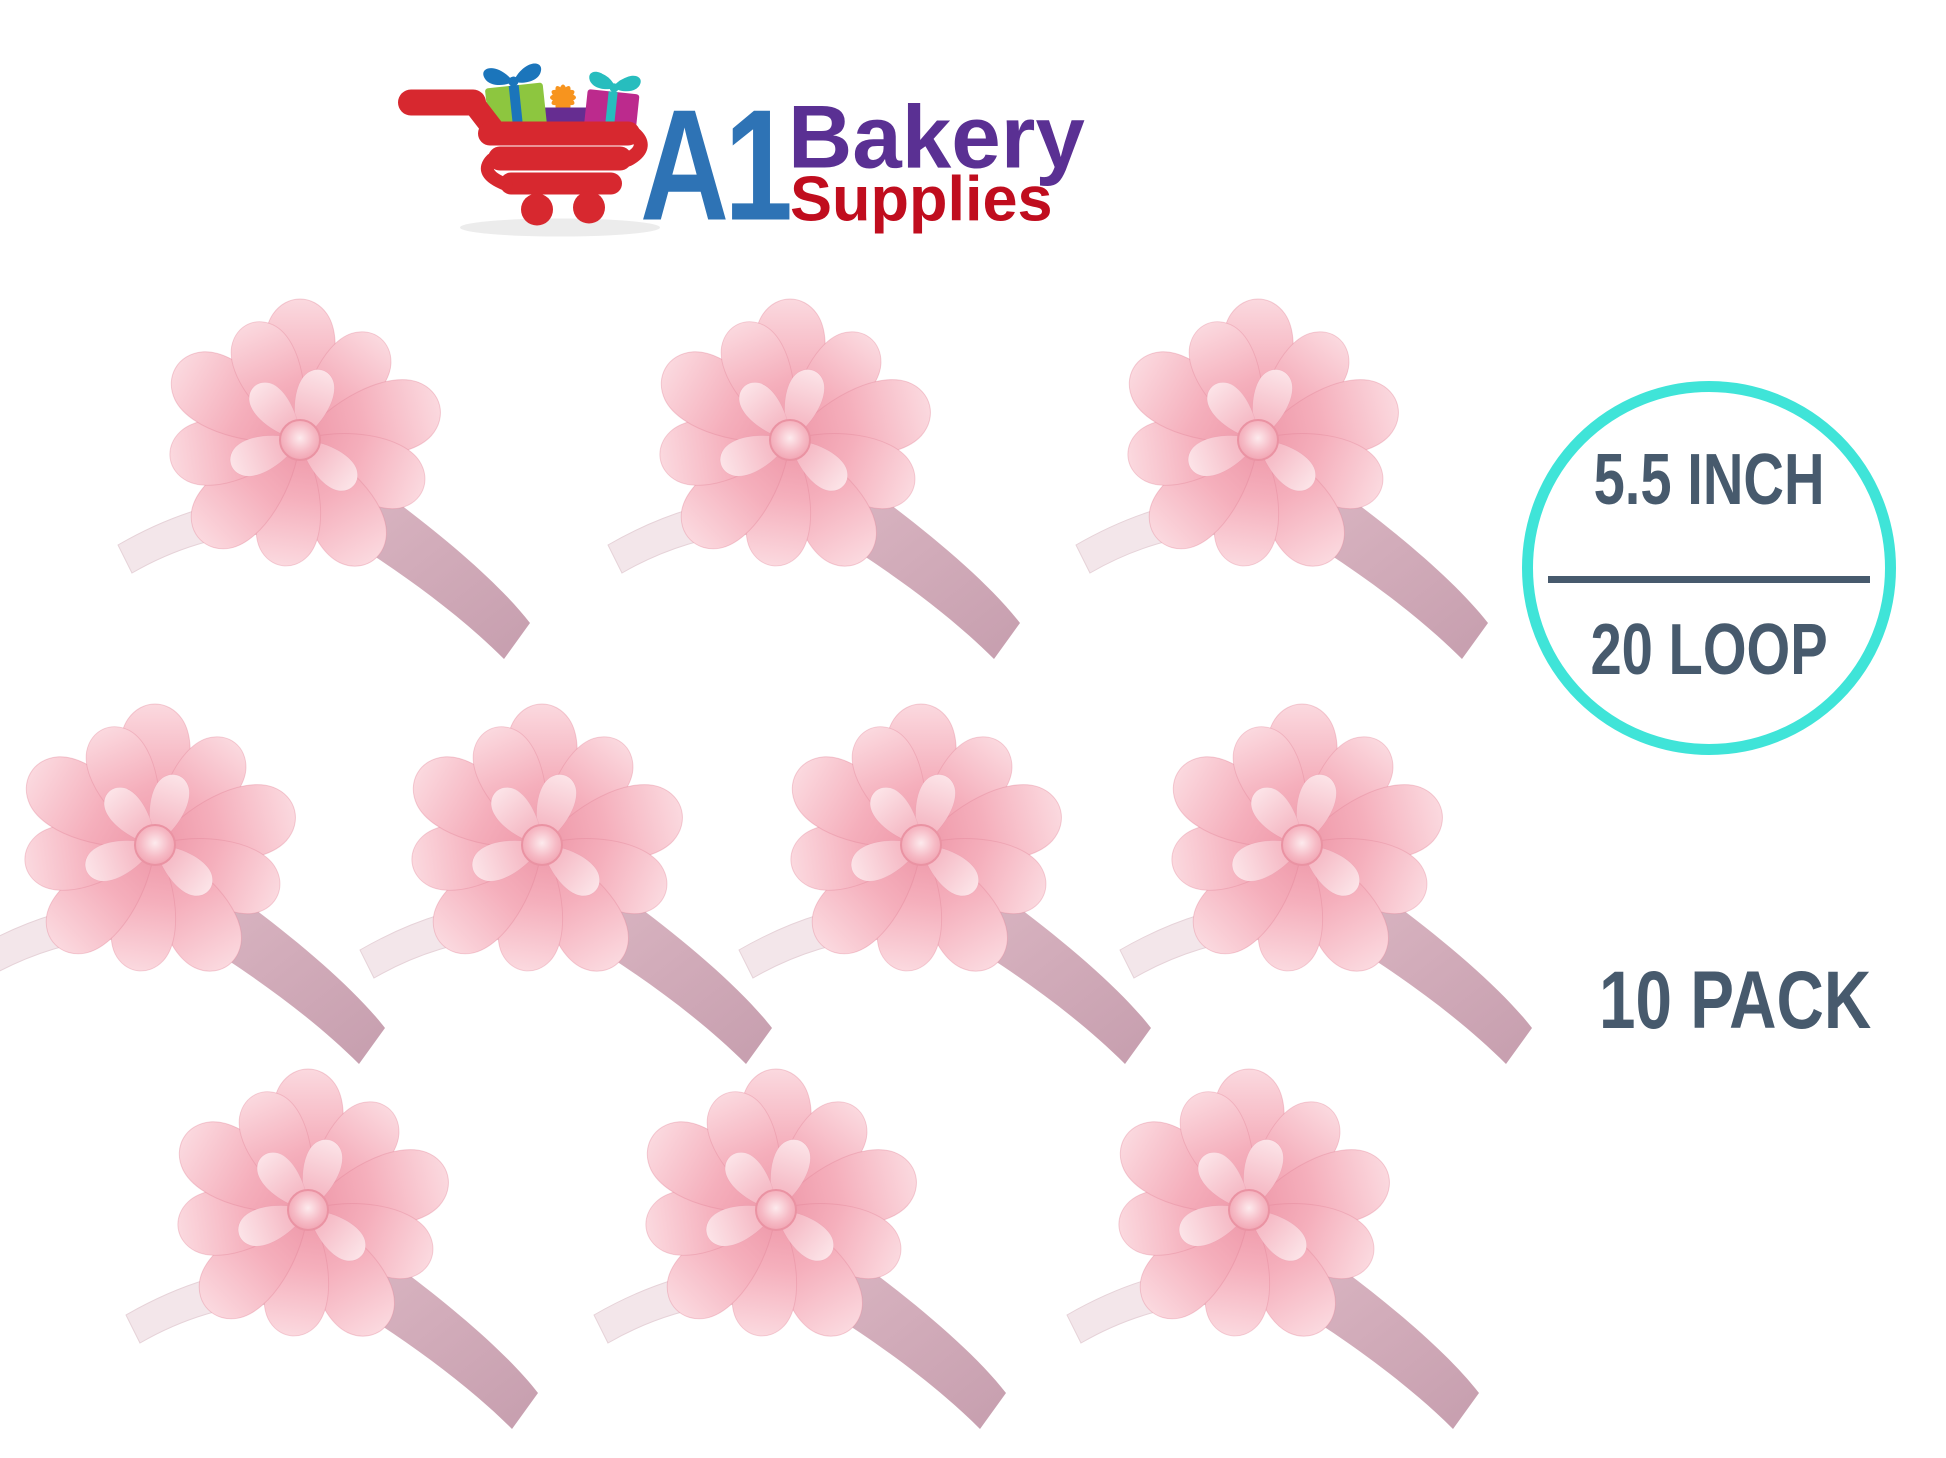 The height and width of the screenshot is (1458, 1946). I want to click on logo-text-supplies: Supplies, so click(921, 200).